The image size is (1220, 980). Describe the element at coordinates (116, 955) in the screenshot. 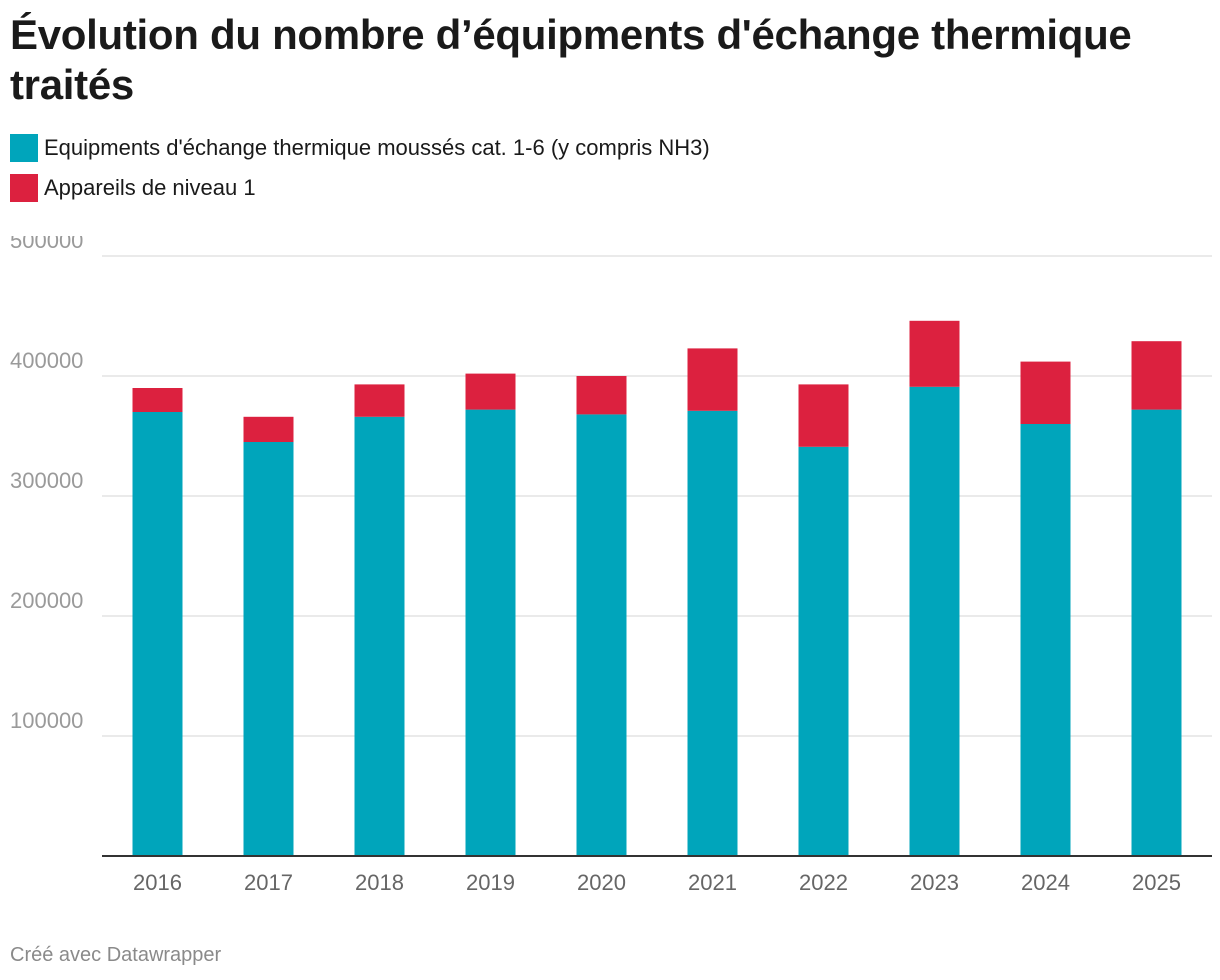

I see `credit-text: Créé avec Datawrapper` at that location.